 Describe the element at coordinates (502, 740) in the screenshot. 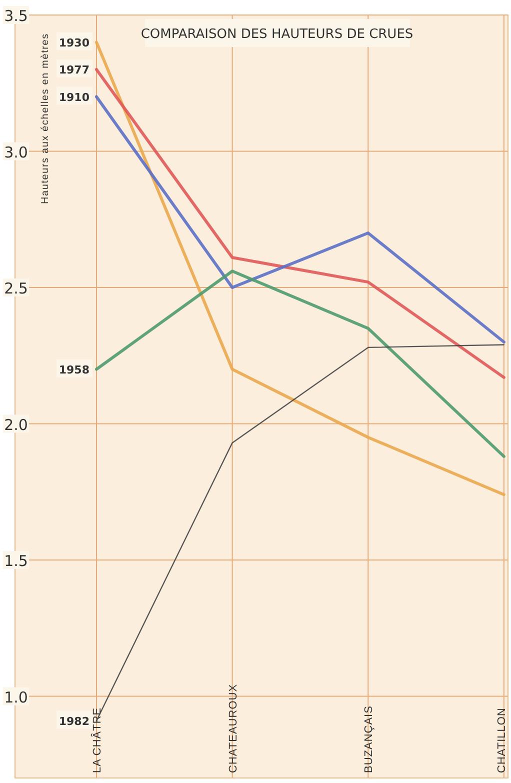

I see `x-tick-label: CHATILLON` at that location.